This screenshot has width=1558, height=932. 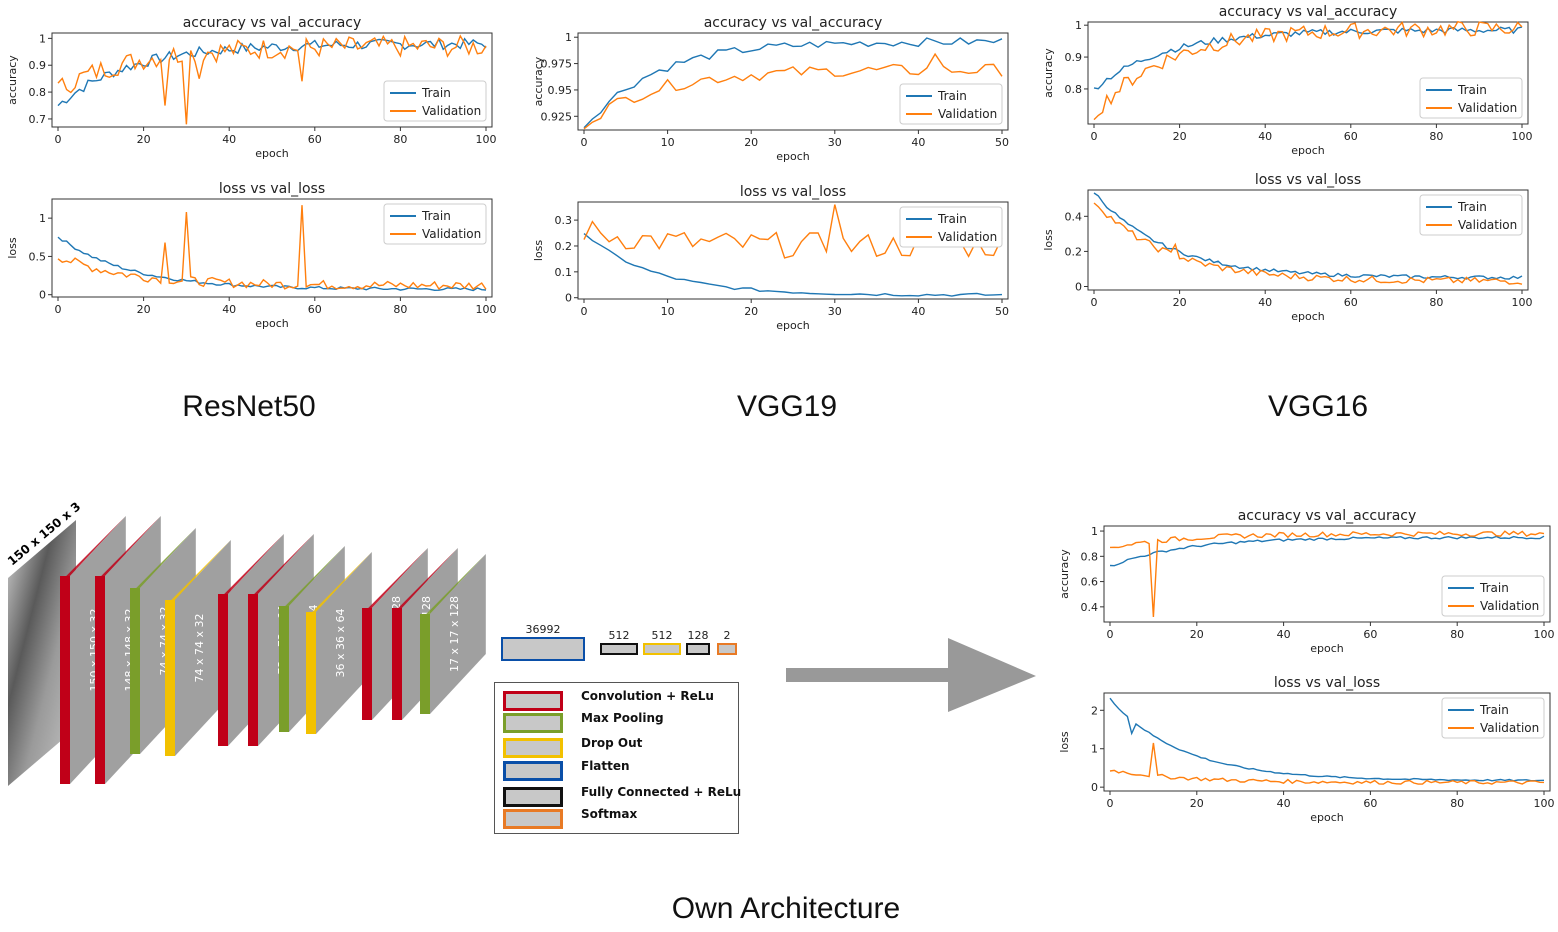 I want to click on y-tick-label: 2, so click(x=1094, y=710).